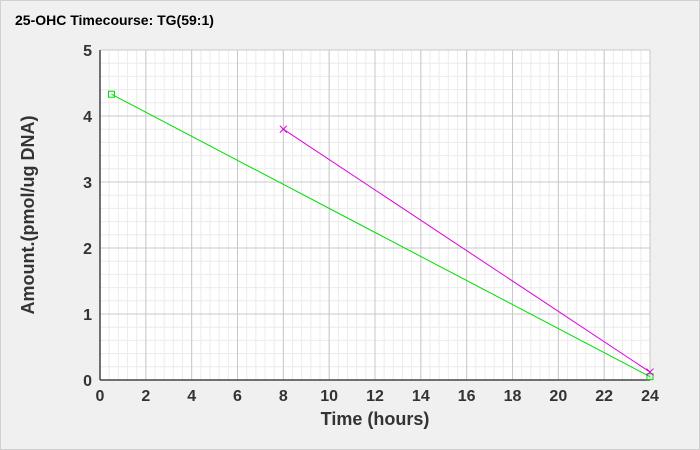 This screenshot has width=700, height=450. I want to click on x-tick-label: 16, so click(467, 396).